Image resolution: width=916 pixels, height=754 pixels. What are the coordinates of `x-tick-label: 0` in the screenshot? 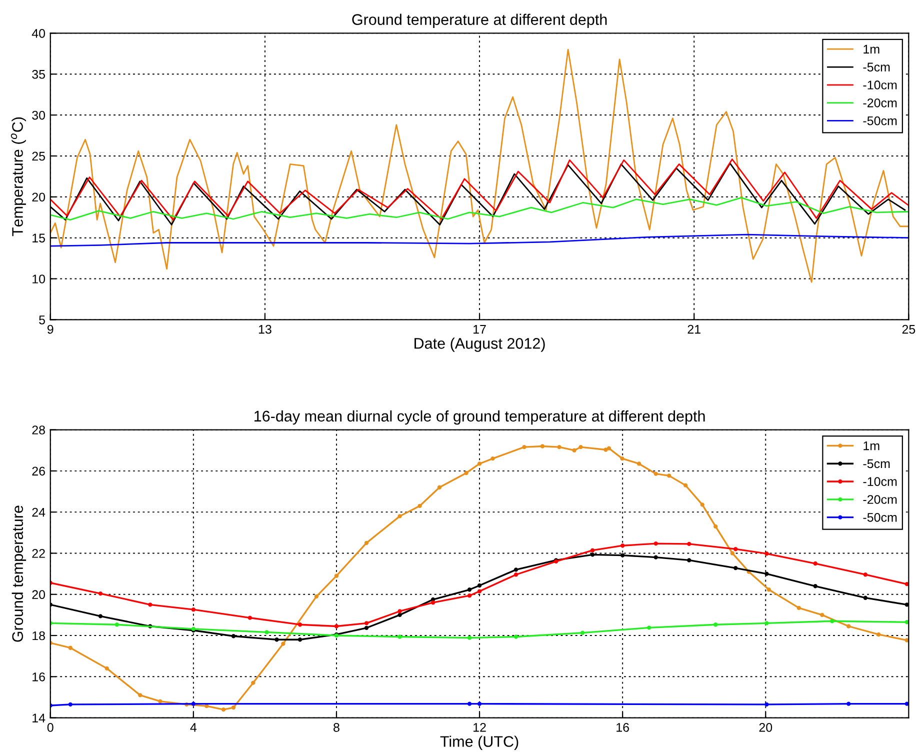 It's located at (50, 727).